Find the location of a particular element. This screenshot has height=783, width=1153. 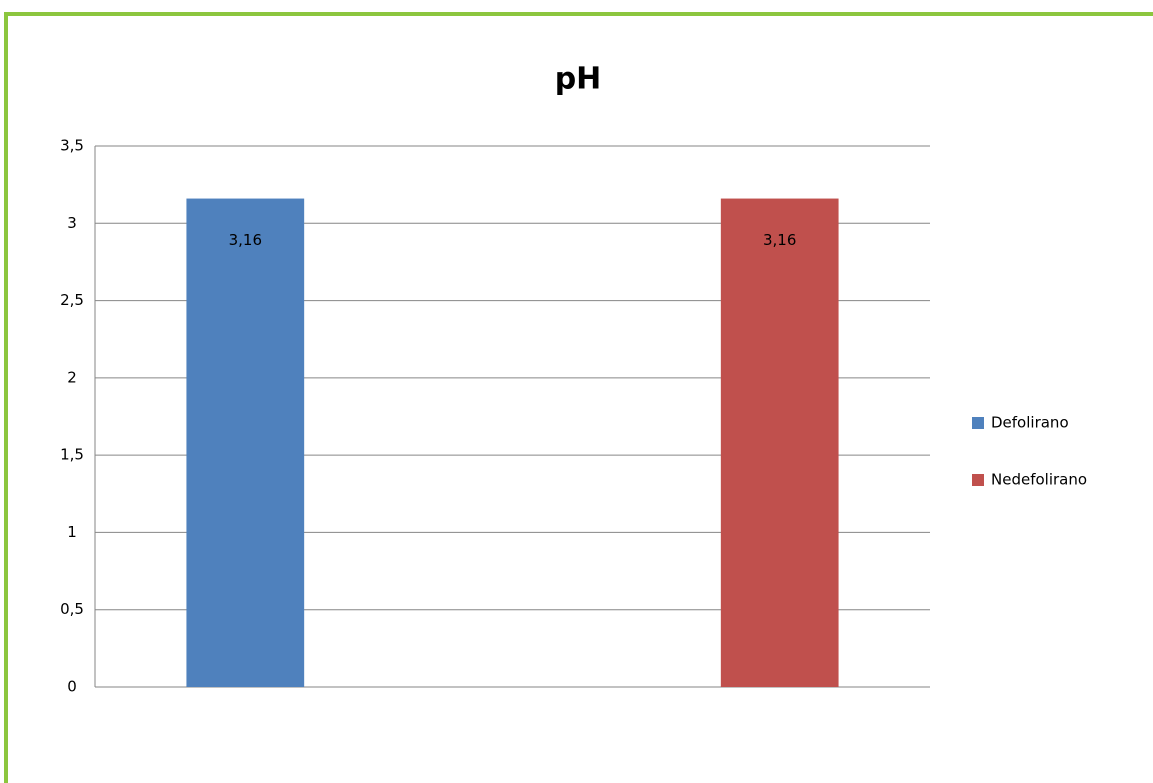

y-tick-label: 3 is located at coordinates (72, 223).